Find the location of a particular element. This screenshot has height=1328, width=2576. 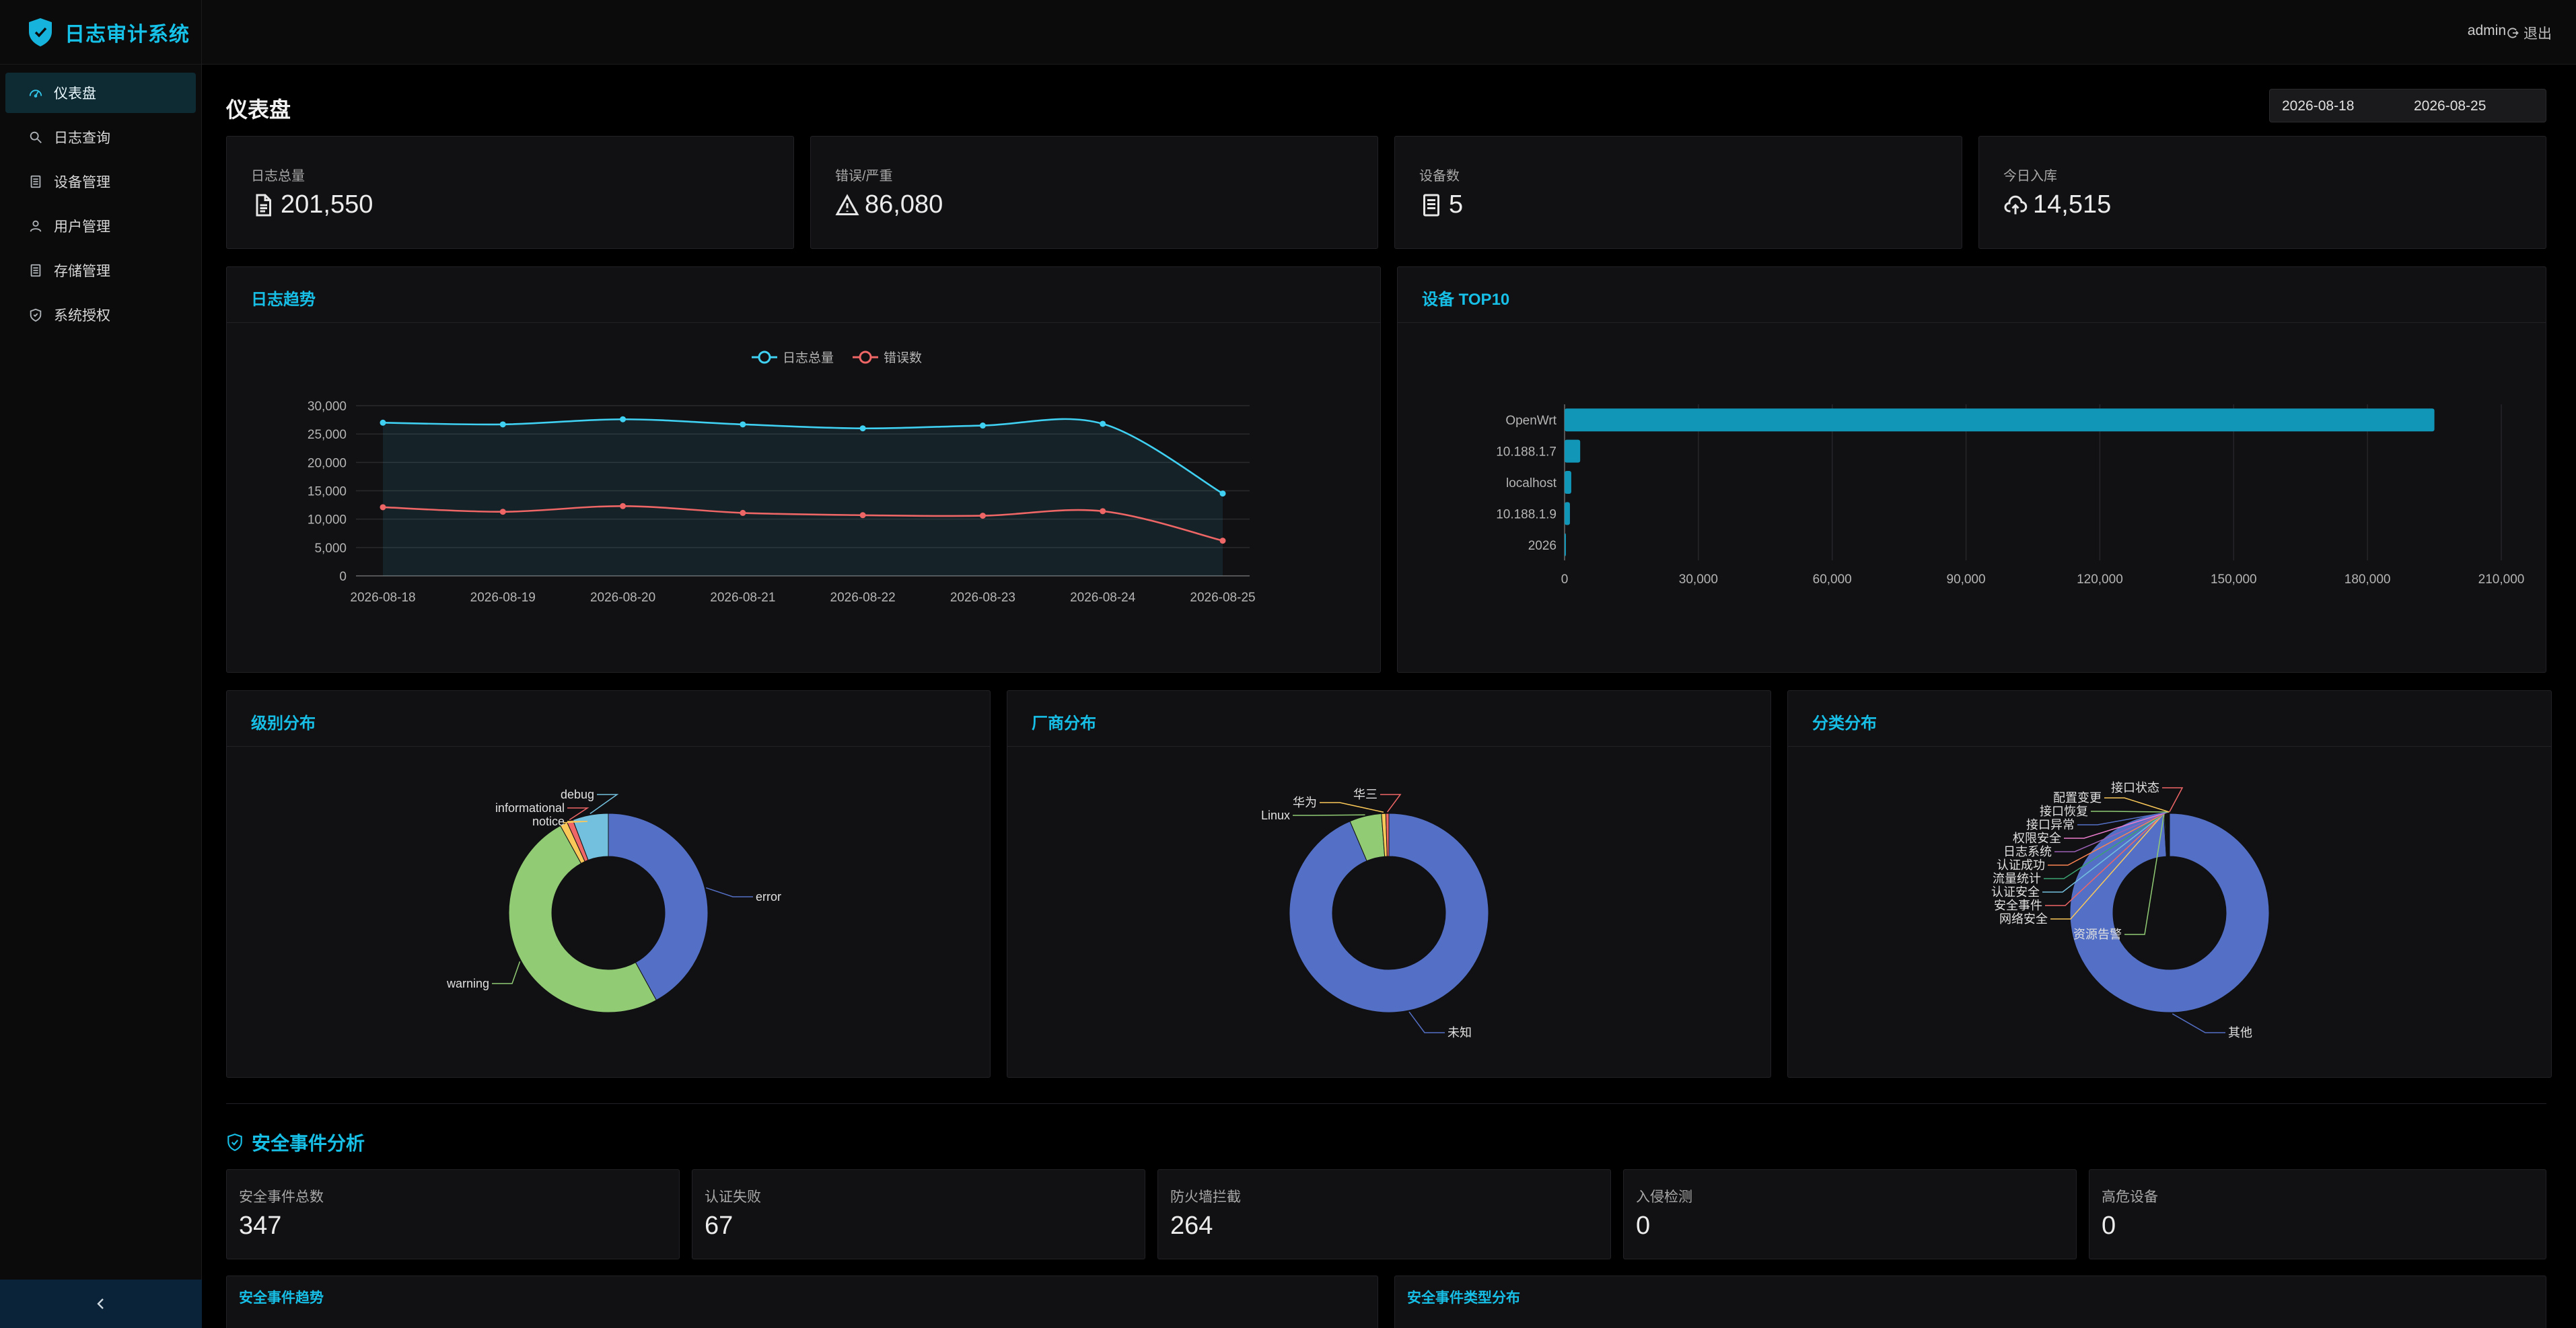

y-tick-label: 10.188.1.9 is located at coordinates (1526, 514).